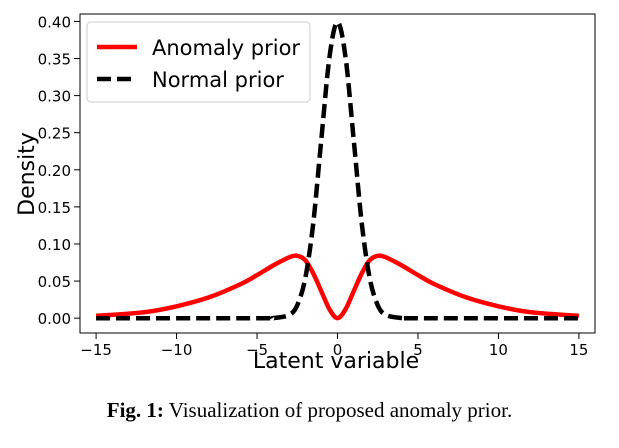  What do you see at coordinates (177, 350) in the screenshot?
I see `x-tick-label: −10` at bounding box center [177, 350].